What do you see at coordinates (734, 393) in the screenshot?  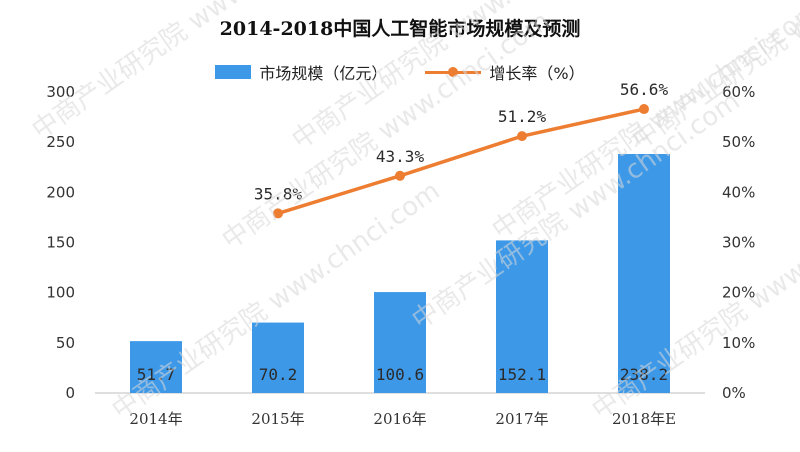 I see `y-right-tick-label: 0%` at bounding box center [734, 393].